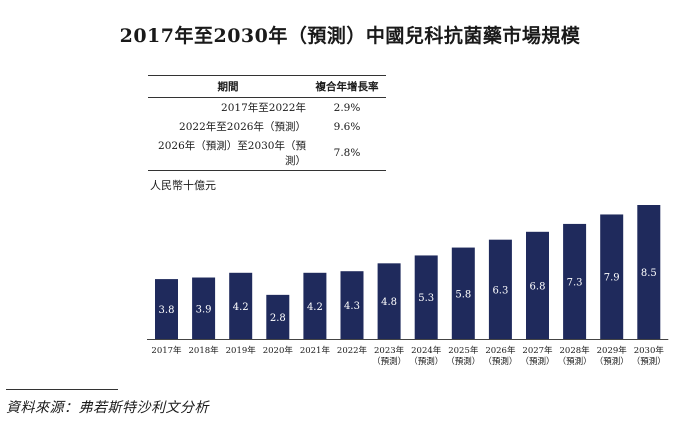 The image size is (700, 424). Describe the element at coordinates (575, 350) in the screenshot. I see `x-tick-label: 2028年` at that location.